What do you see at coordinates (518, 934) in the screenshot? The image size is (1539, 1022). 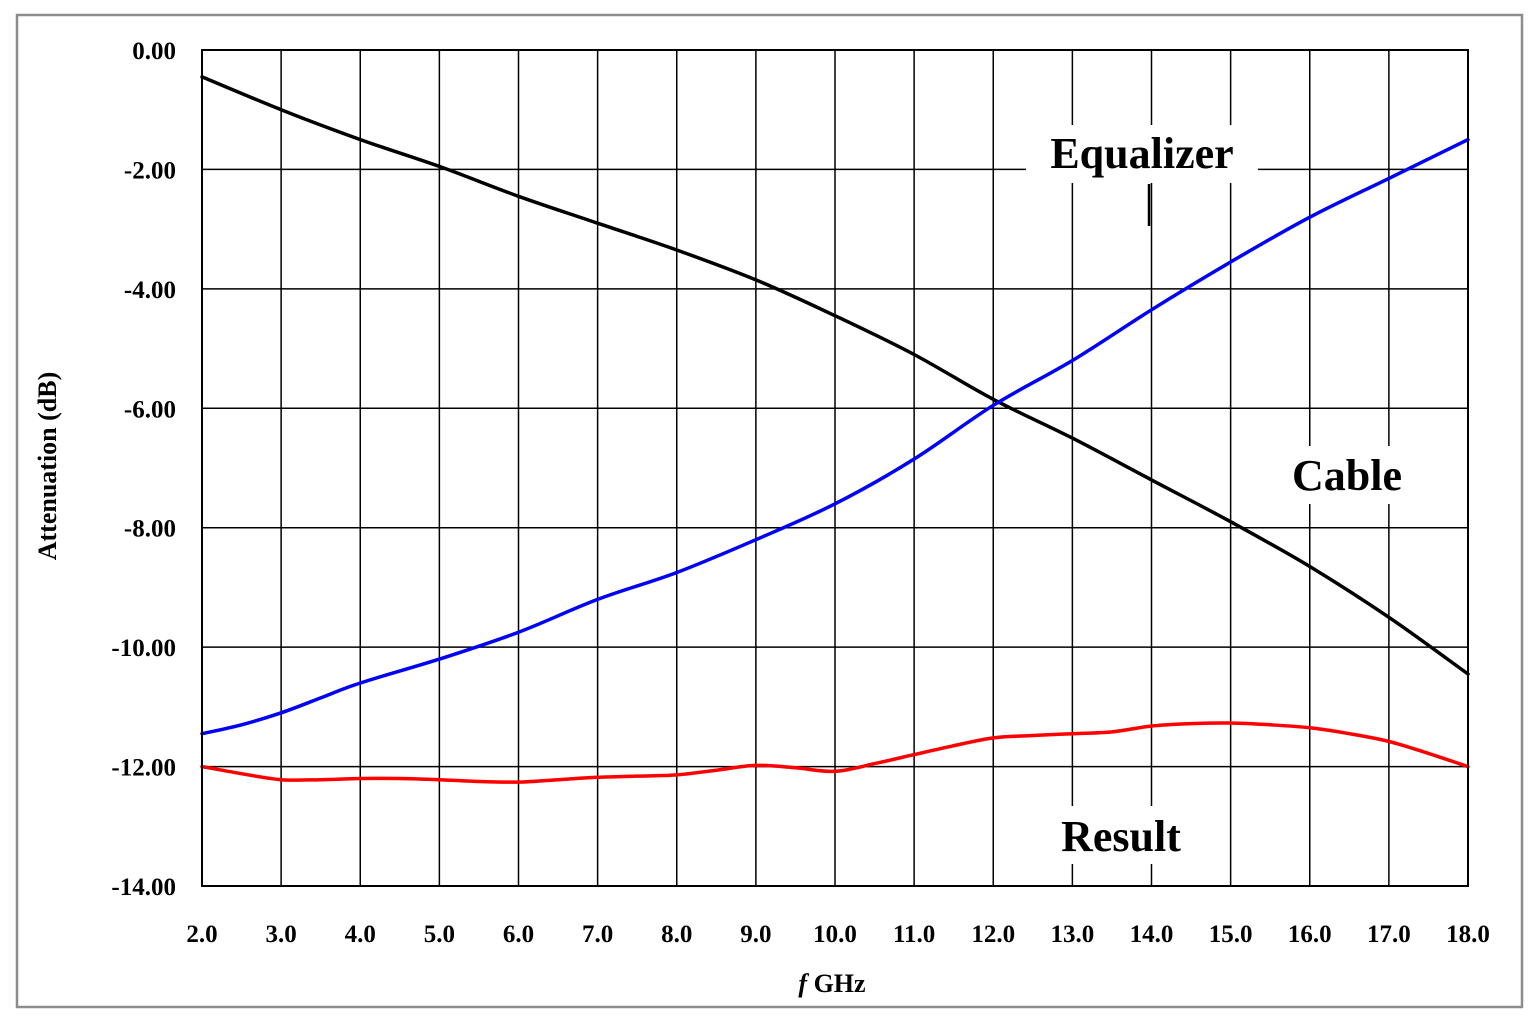 I see `x-tick-label: 6.0` at bounding box center [518, 934].